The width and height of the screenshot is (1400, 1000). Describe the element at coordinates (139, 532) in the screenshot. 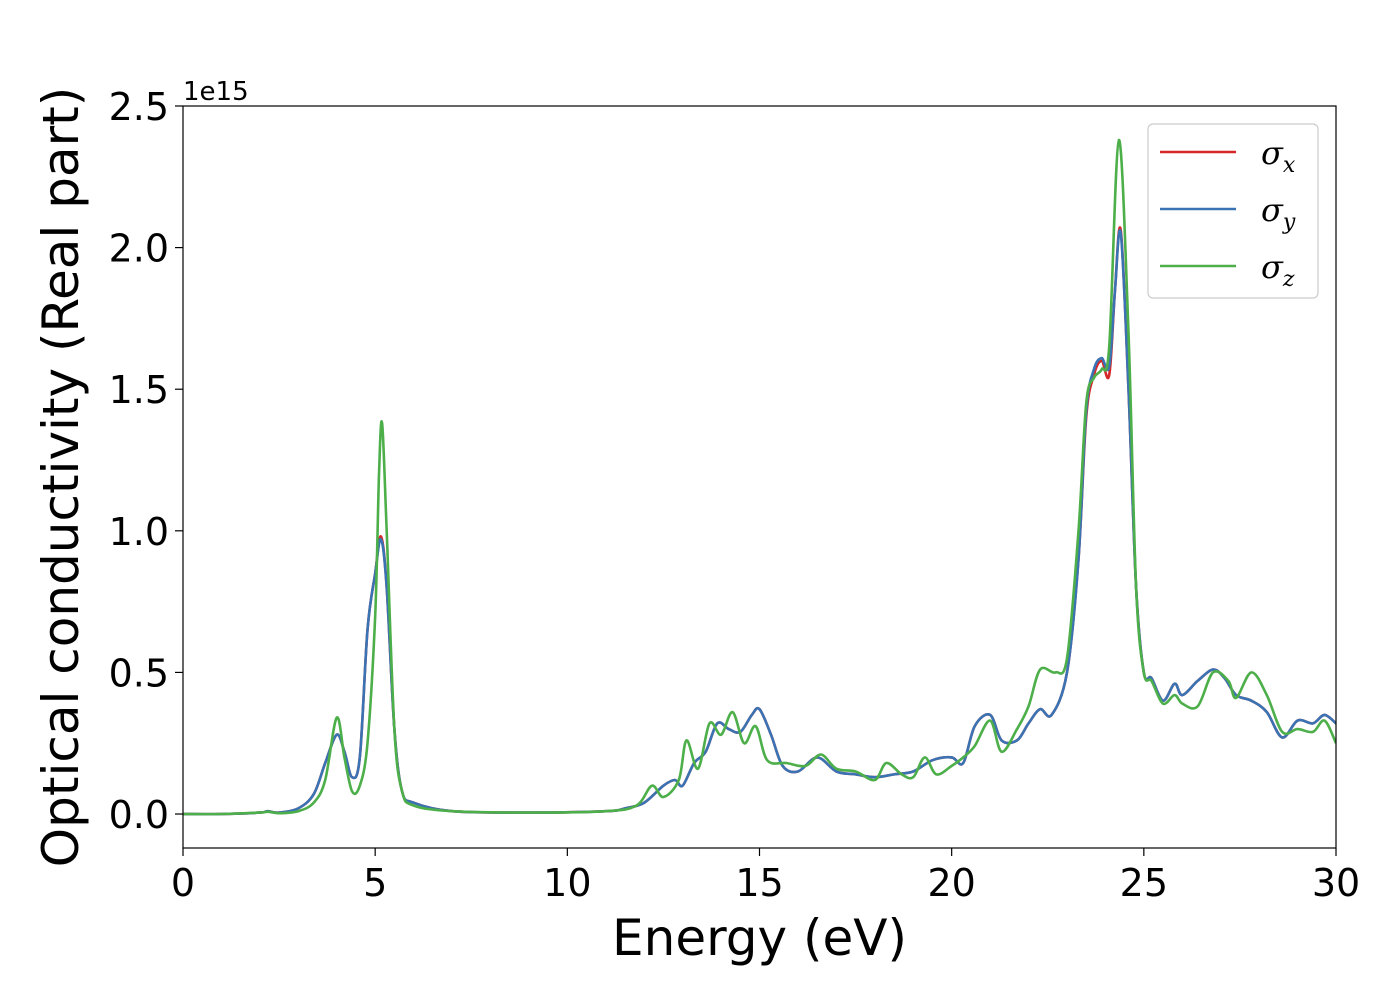

I see `y-tick-label: 1.0` at that location.